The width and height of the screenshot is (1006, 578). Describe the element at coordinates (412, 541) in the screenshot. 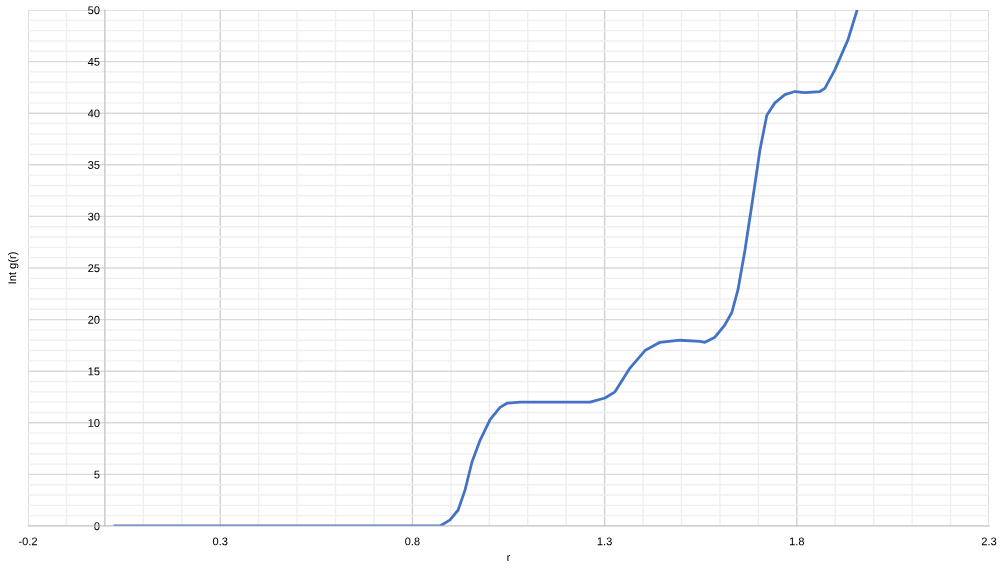

I see `x-tick-label: 0.8` at that location.